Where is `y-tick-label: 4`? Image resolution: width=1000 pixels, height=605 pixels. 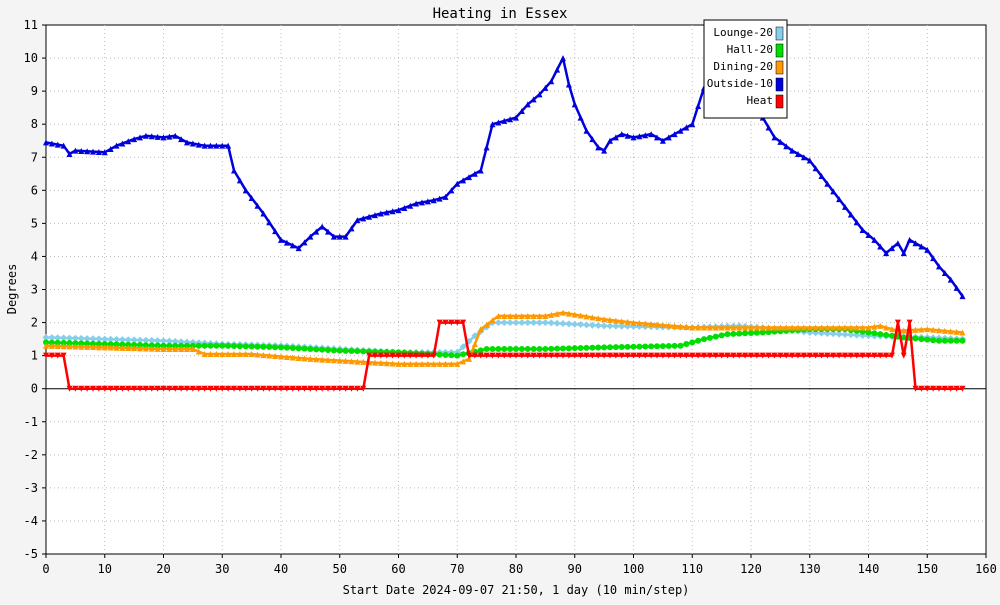 y-tick-label: 4 is located at coordinates (34, 256).